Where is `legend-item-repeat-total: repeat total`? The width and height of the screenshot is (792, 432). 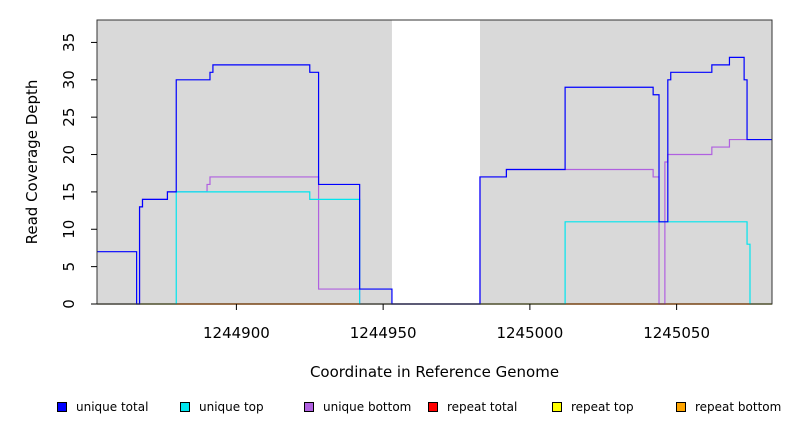 legend-item-repeat-total: repeat total is located at coordinates (472, 407).